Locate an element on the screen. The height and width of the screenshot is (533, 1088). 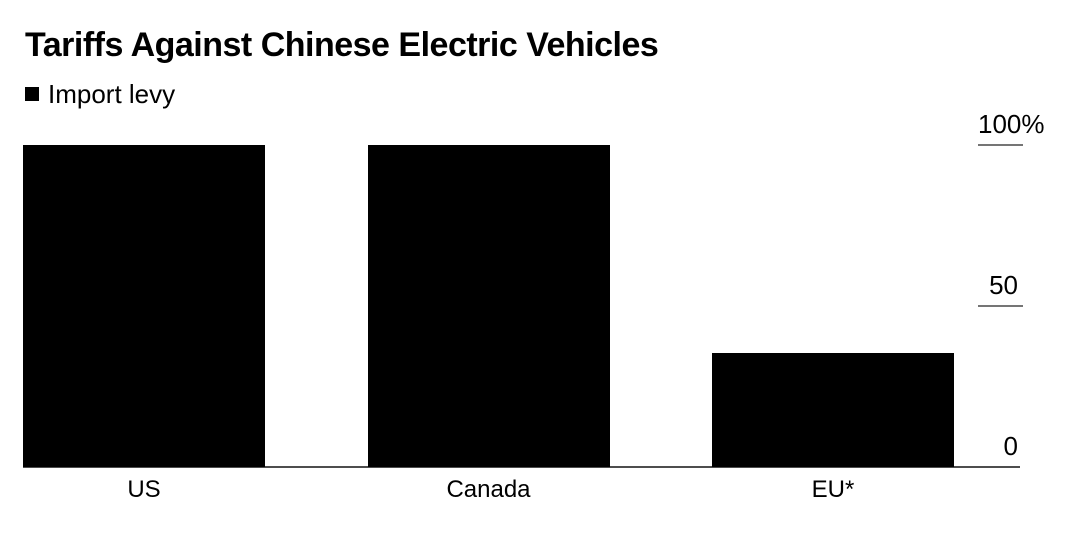
bar-canada is located at coordinates (488, 305).